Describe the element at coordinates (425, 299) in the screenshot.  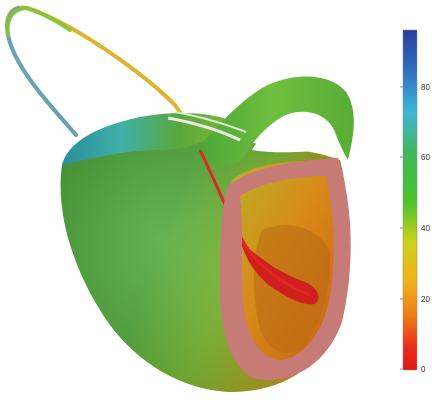
I see `color-scale-tick-label: 20` at that location.